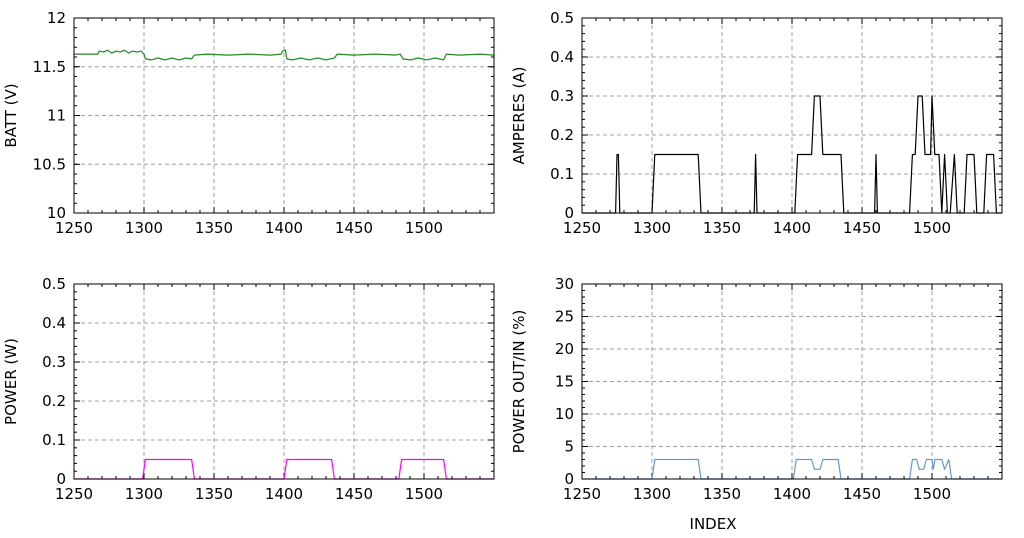  I want to click on y-tick-label: 10.5, so click(49, 164).